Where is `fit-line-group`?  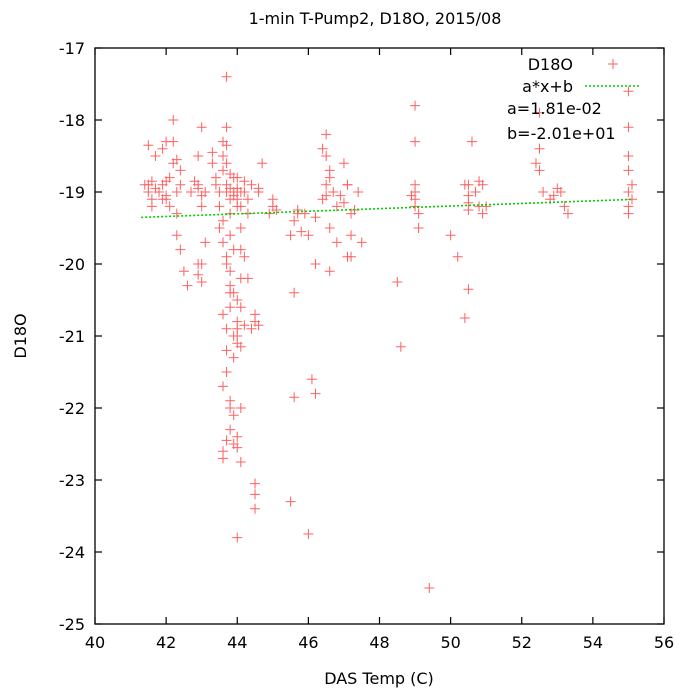 fit-line-group is located at coordinates (387, 208).